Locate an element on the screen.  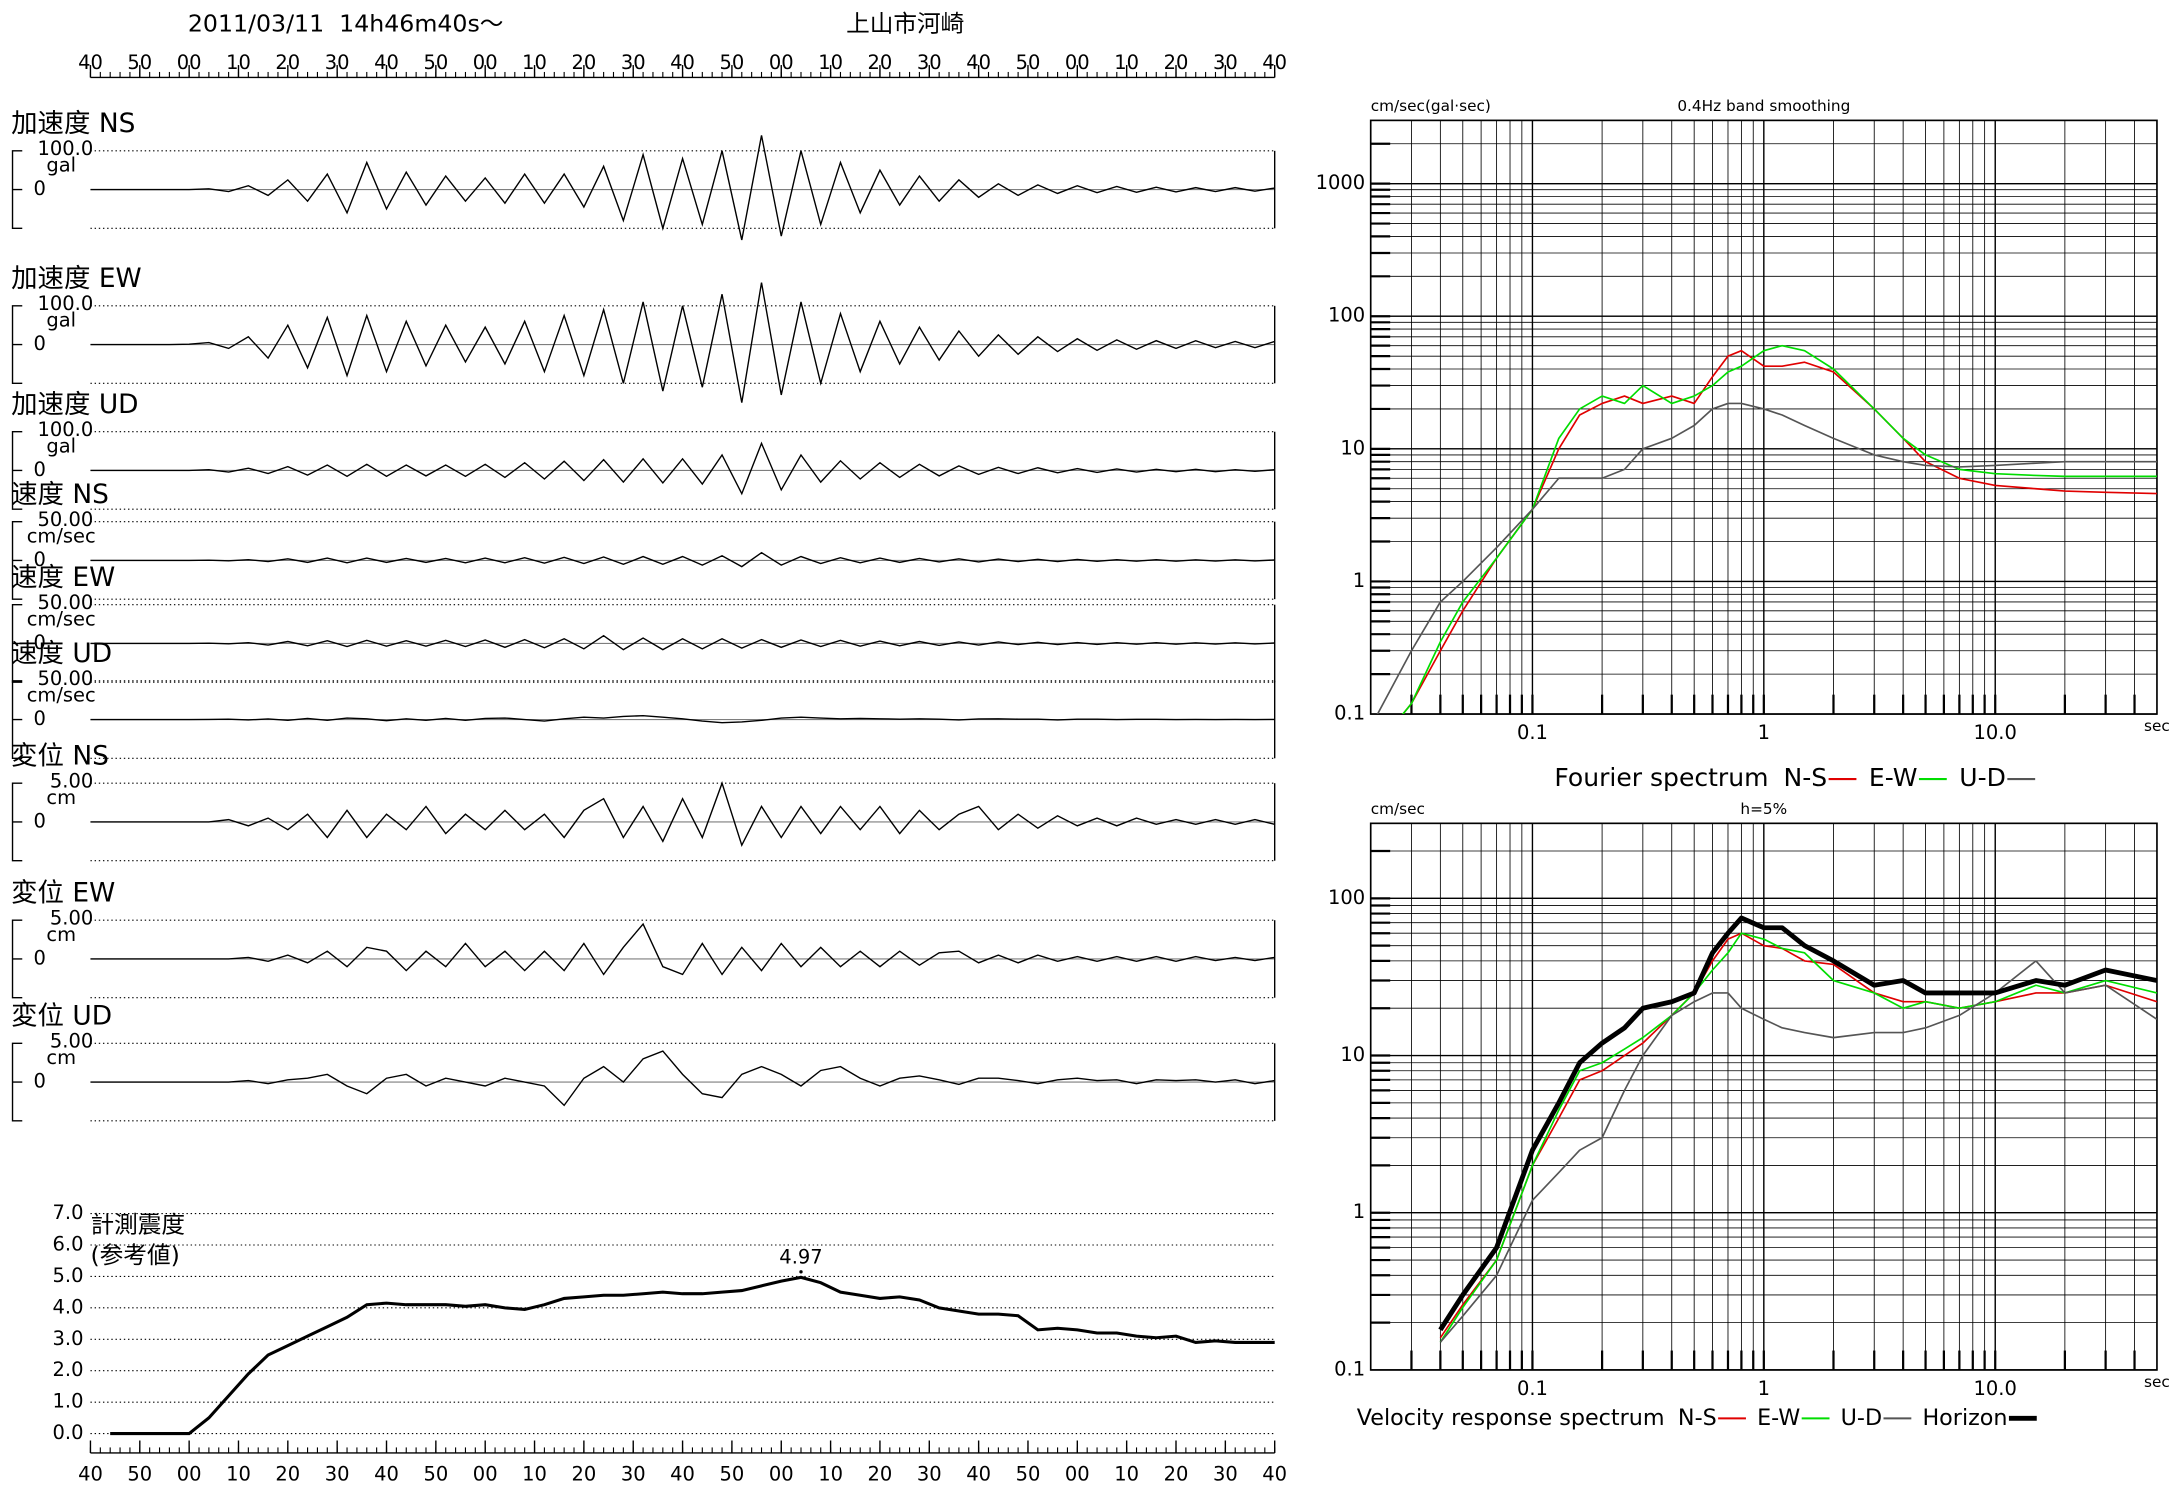
station-name: 上山市河崎 is located at coordinates (905, 23).